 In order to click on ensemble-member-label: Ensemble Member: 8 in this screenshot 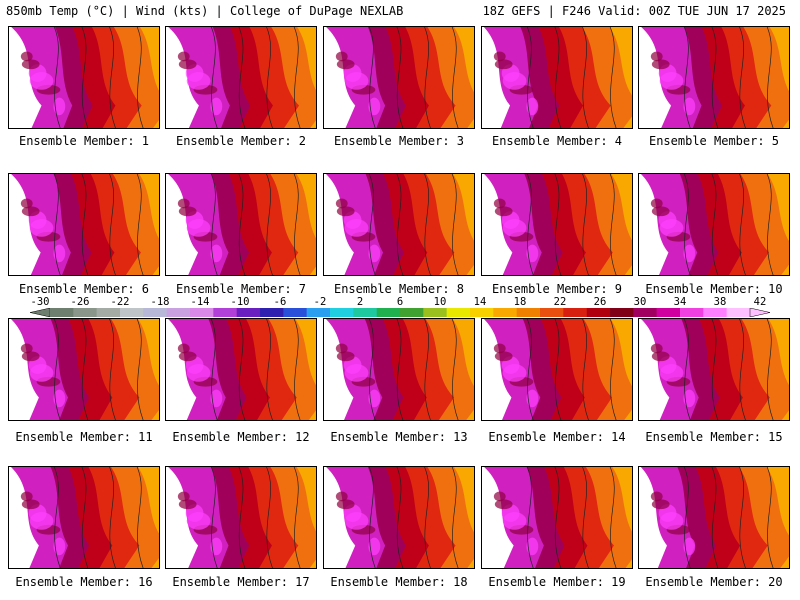, I will do `click(399, 289)`.